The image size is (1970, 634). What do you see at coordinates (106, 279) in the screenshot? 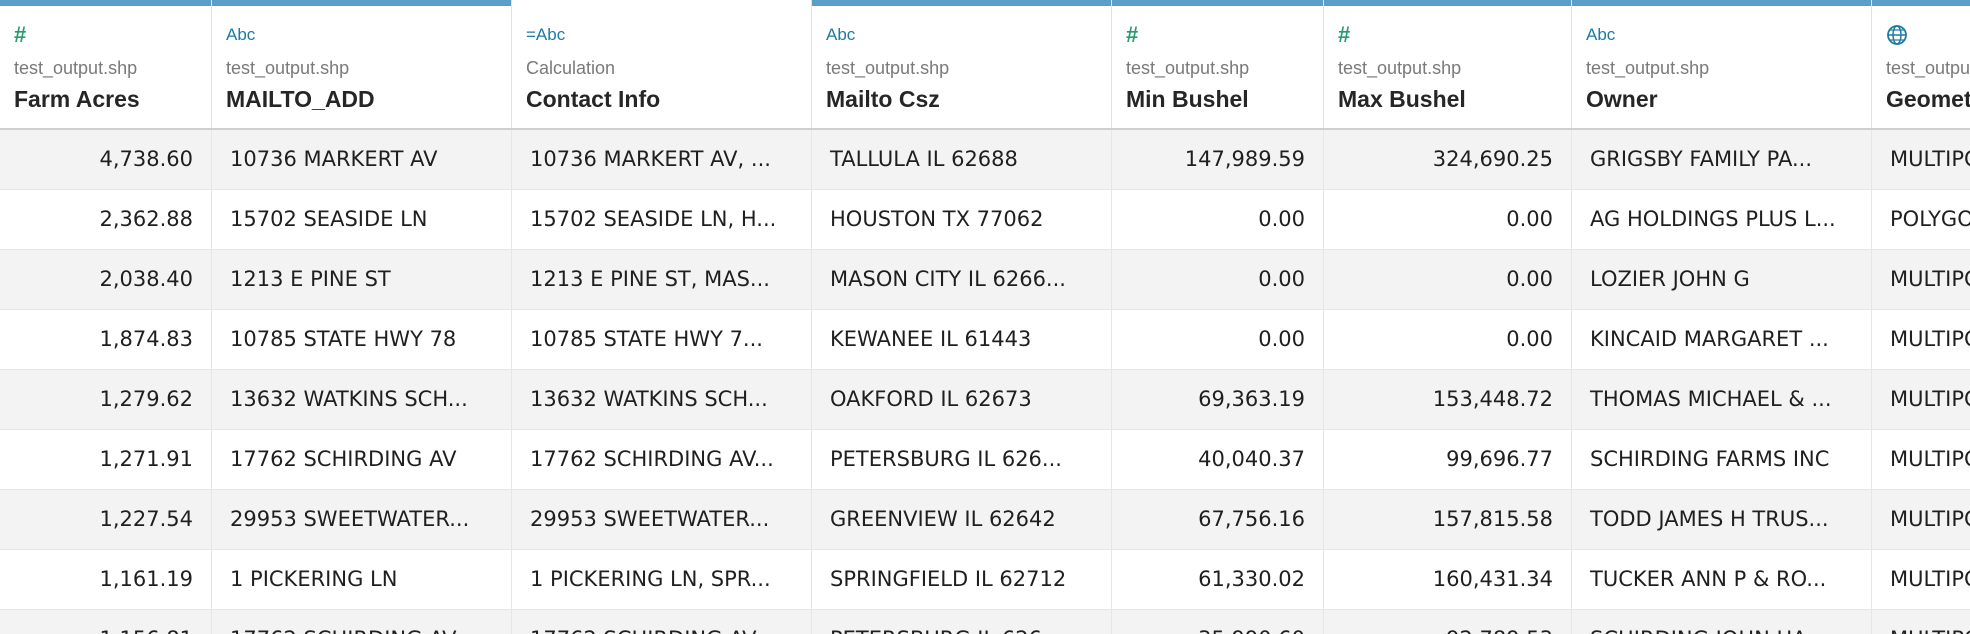
I see `cell-farm-acres: 2,038.40` at bounding box center [106, 279].